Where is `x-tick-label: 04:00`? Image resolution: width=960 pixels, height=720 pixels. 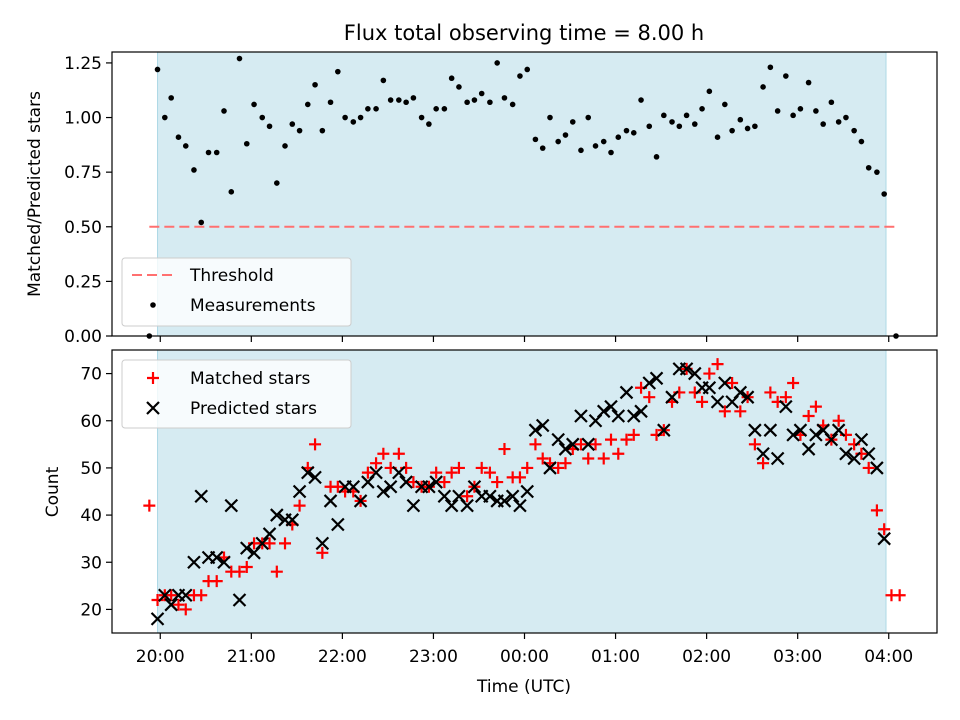 x-tick-label: 04:00 is located at coordinates (888, 657).